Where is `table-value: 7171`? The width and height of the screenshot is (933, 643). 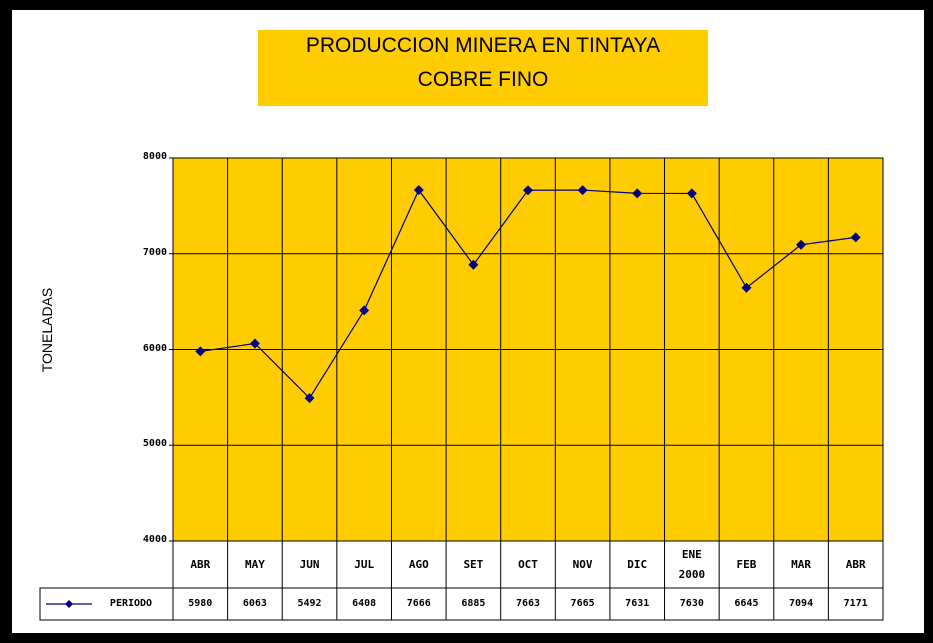 table-value: 7171 is located at coordinates (855, 603).